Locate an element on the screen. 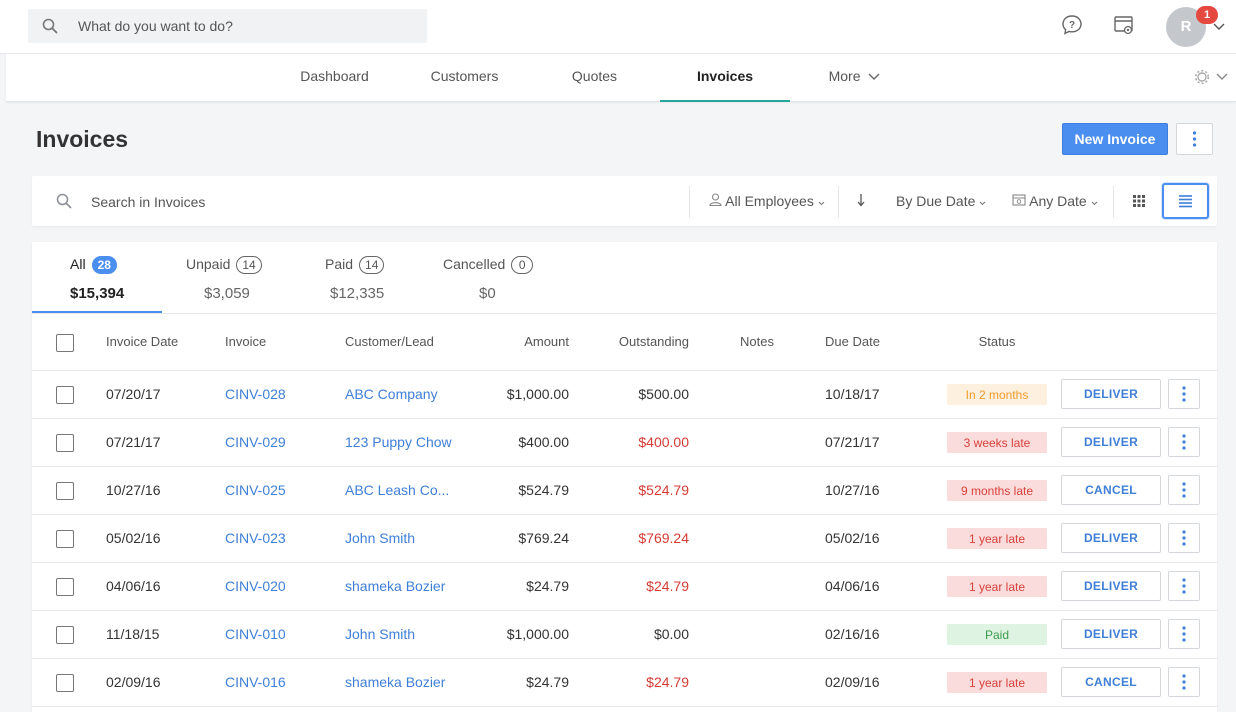 This screenshot has width=1236, height=712. amount: $1,000.00 is located at coordinates (537, 634).